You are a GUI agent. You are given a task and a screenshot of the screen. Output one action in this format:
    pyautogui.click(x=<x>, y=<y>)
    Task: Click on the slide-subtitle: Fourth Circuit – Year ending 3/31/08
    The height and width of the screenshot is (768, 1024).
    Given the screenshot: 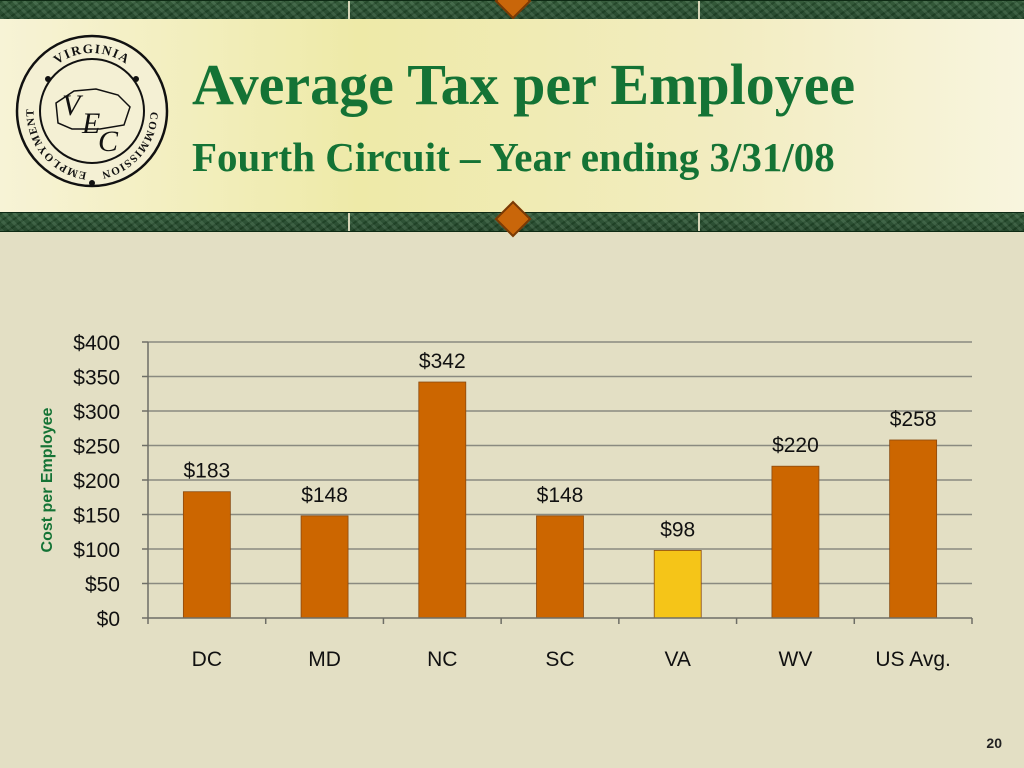 What is the action you would take?
    pyautogui.click(x=513, y=157)
    